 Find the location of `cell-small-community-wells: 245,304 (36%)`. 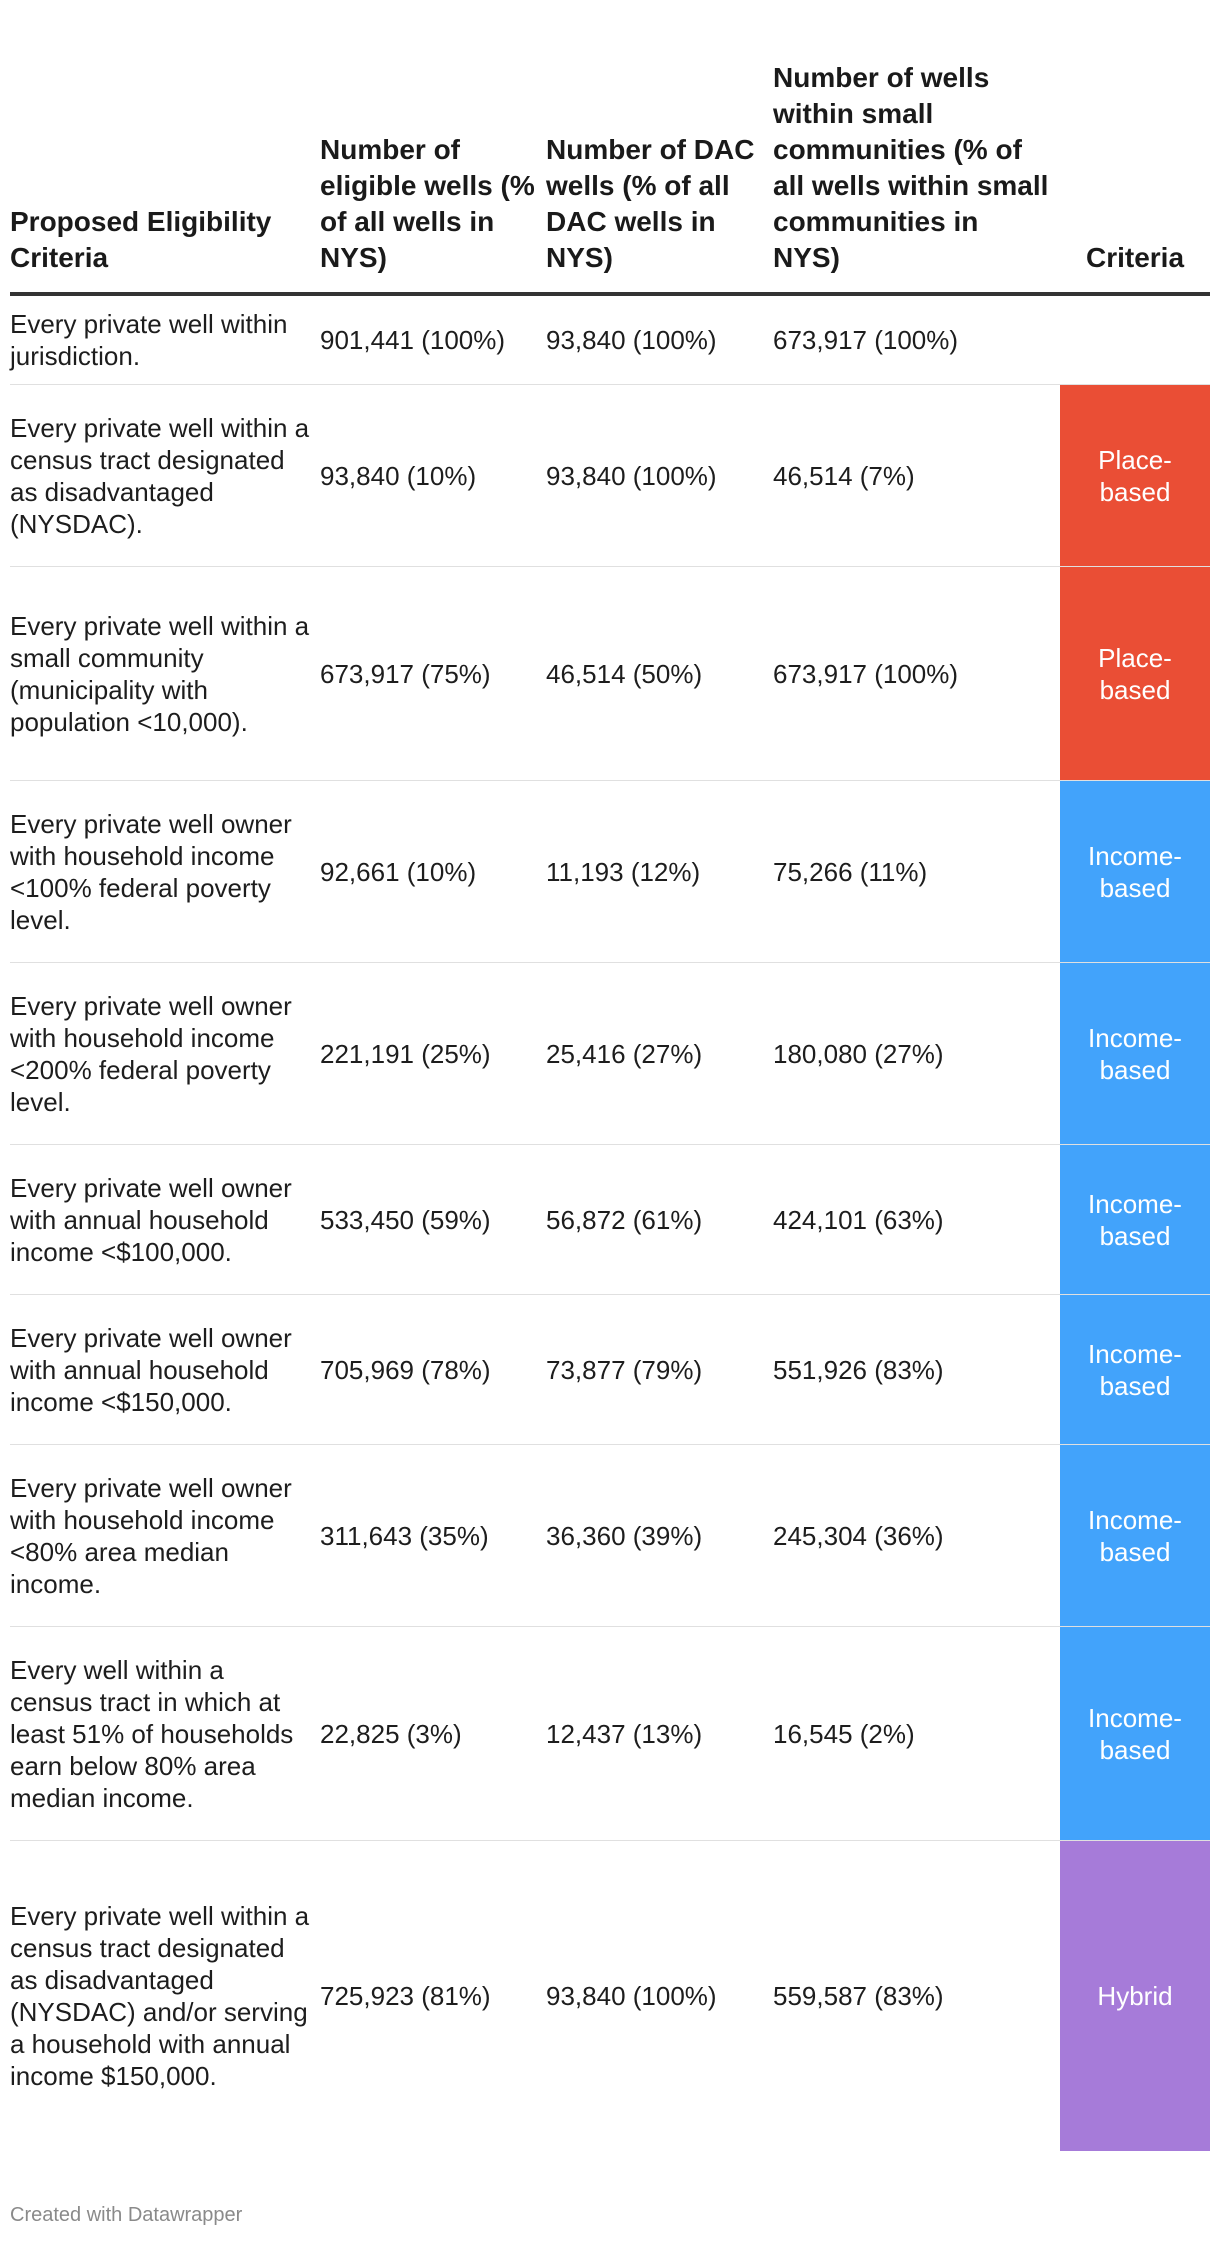

cell-small-community-wells: 245,304 (36%) is located at coordinates (916, 1535).